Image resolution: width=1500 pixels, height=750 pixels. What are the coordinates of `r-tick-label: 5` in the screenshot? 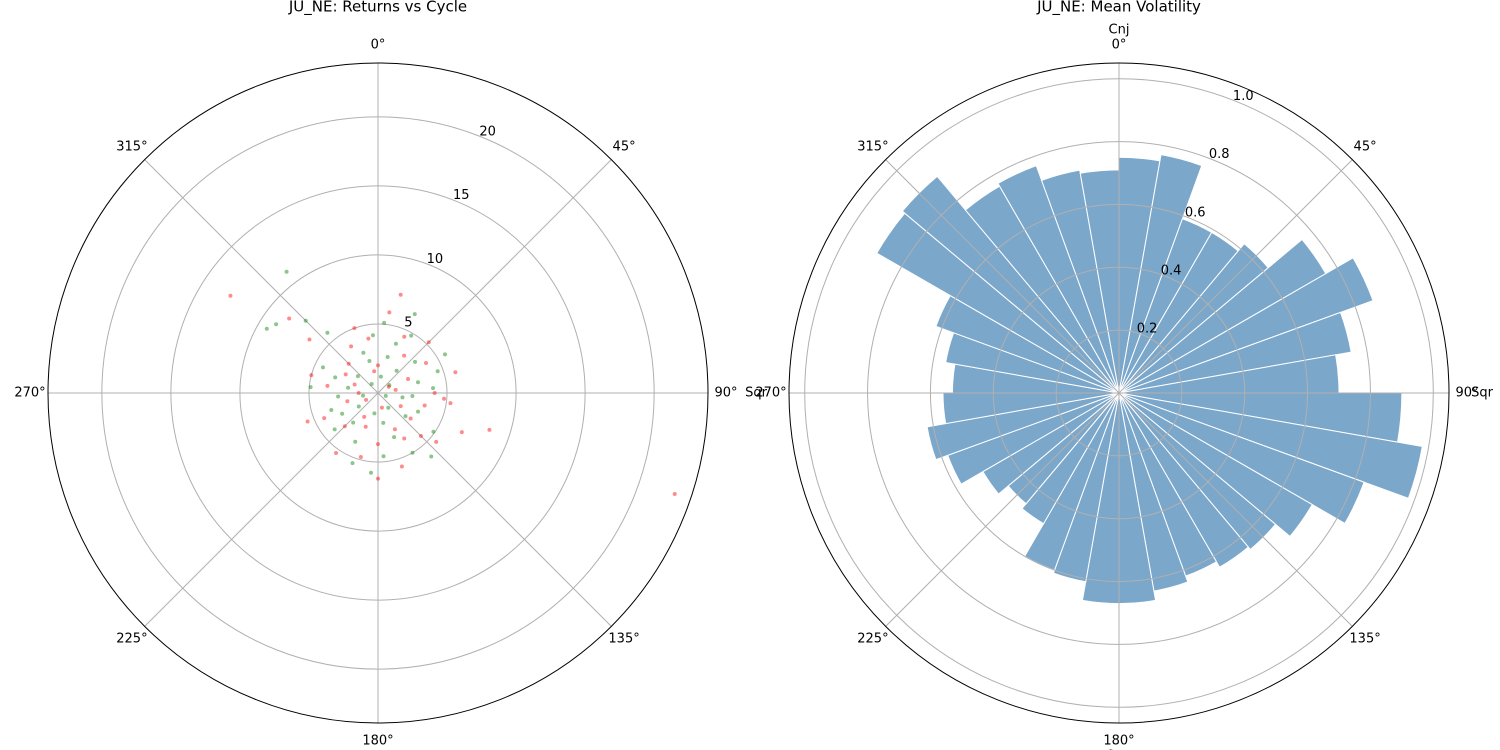 It's located at (408, 323).